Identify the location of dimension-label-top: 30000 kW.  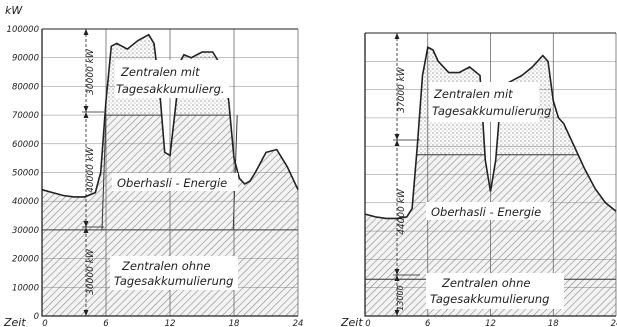
(91, 71).